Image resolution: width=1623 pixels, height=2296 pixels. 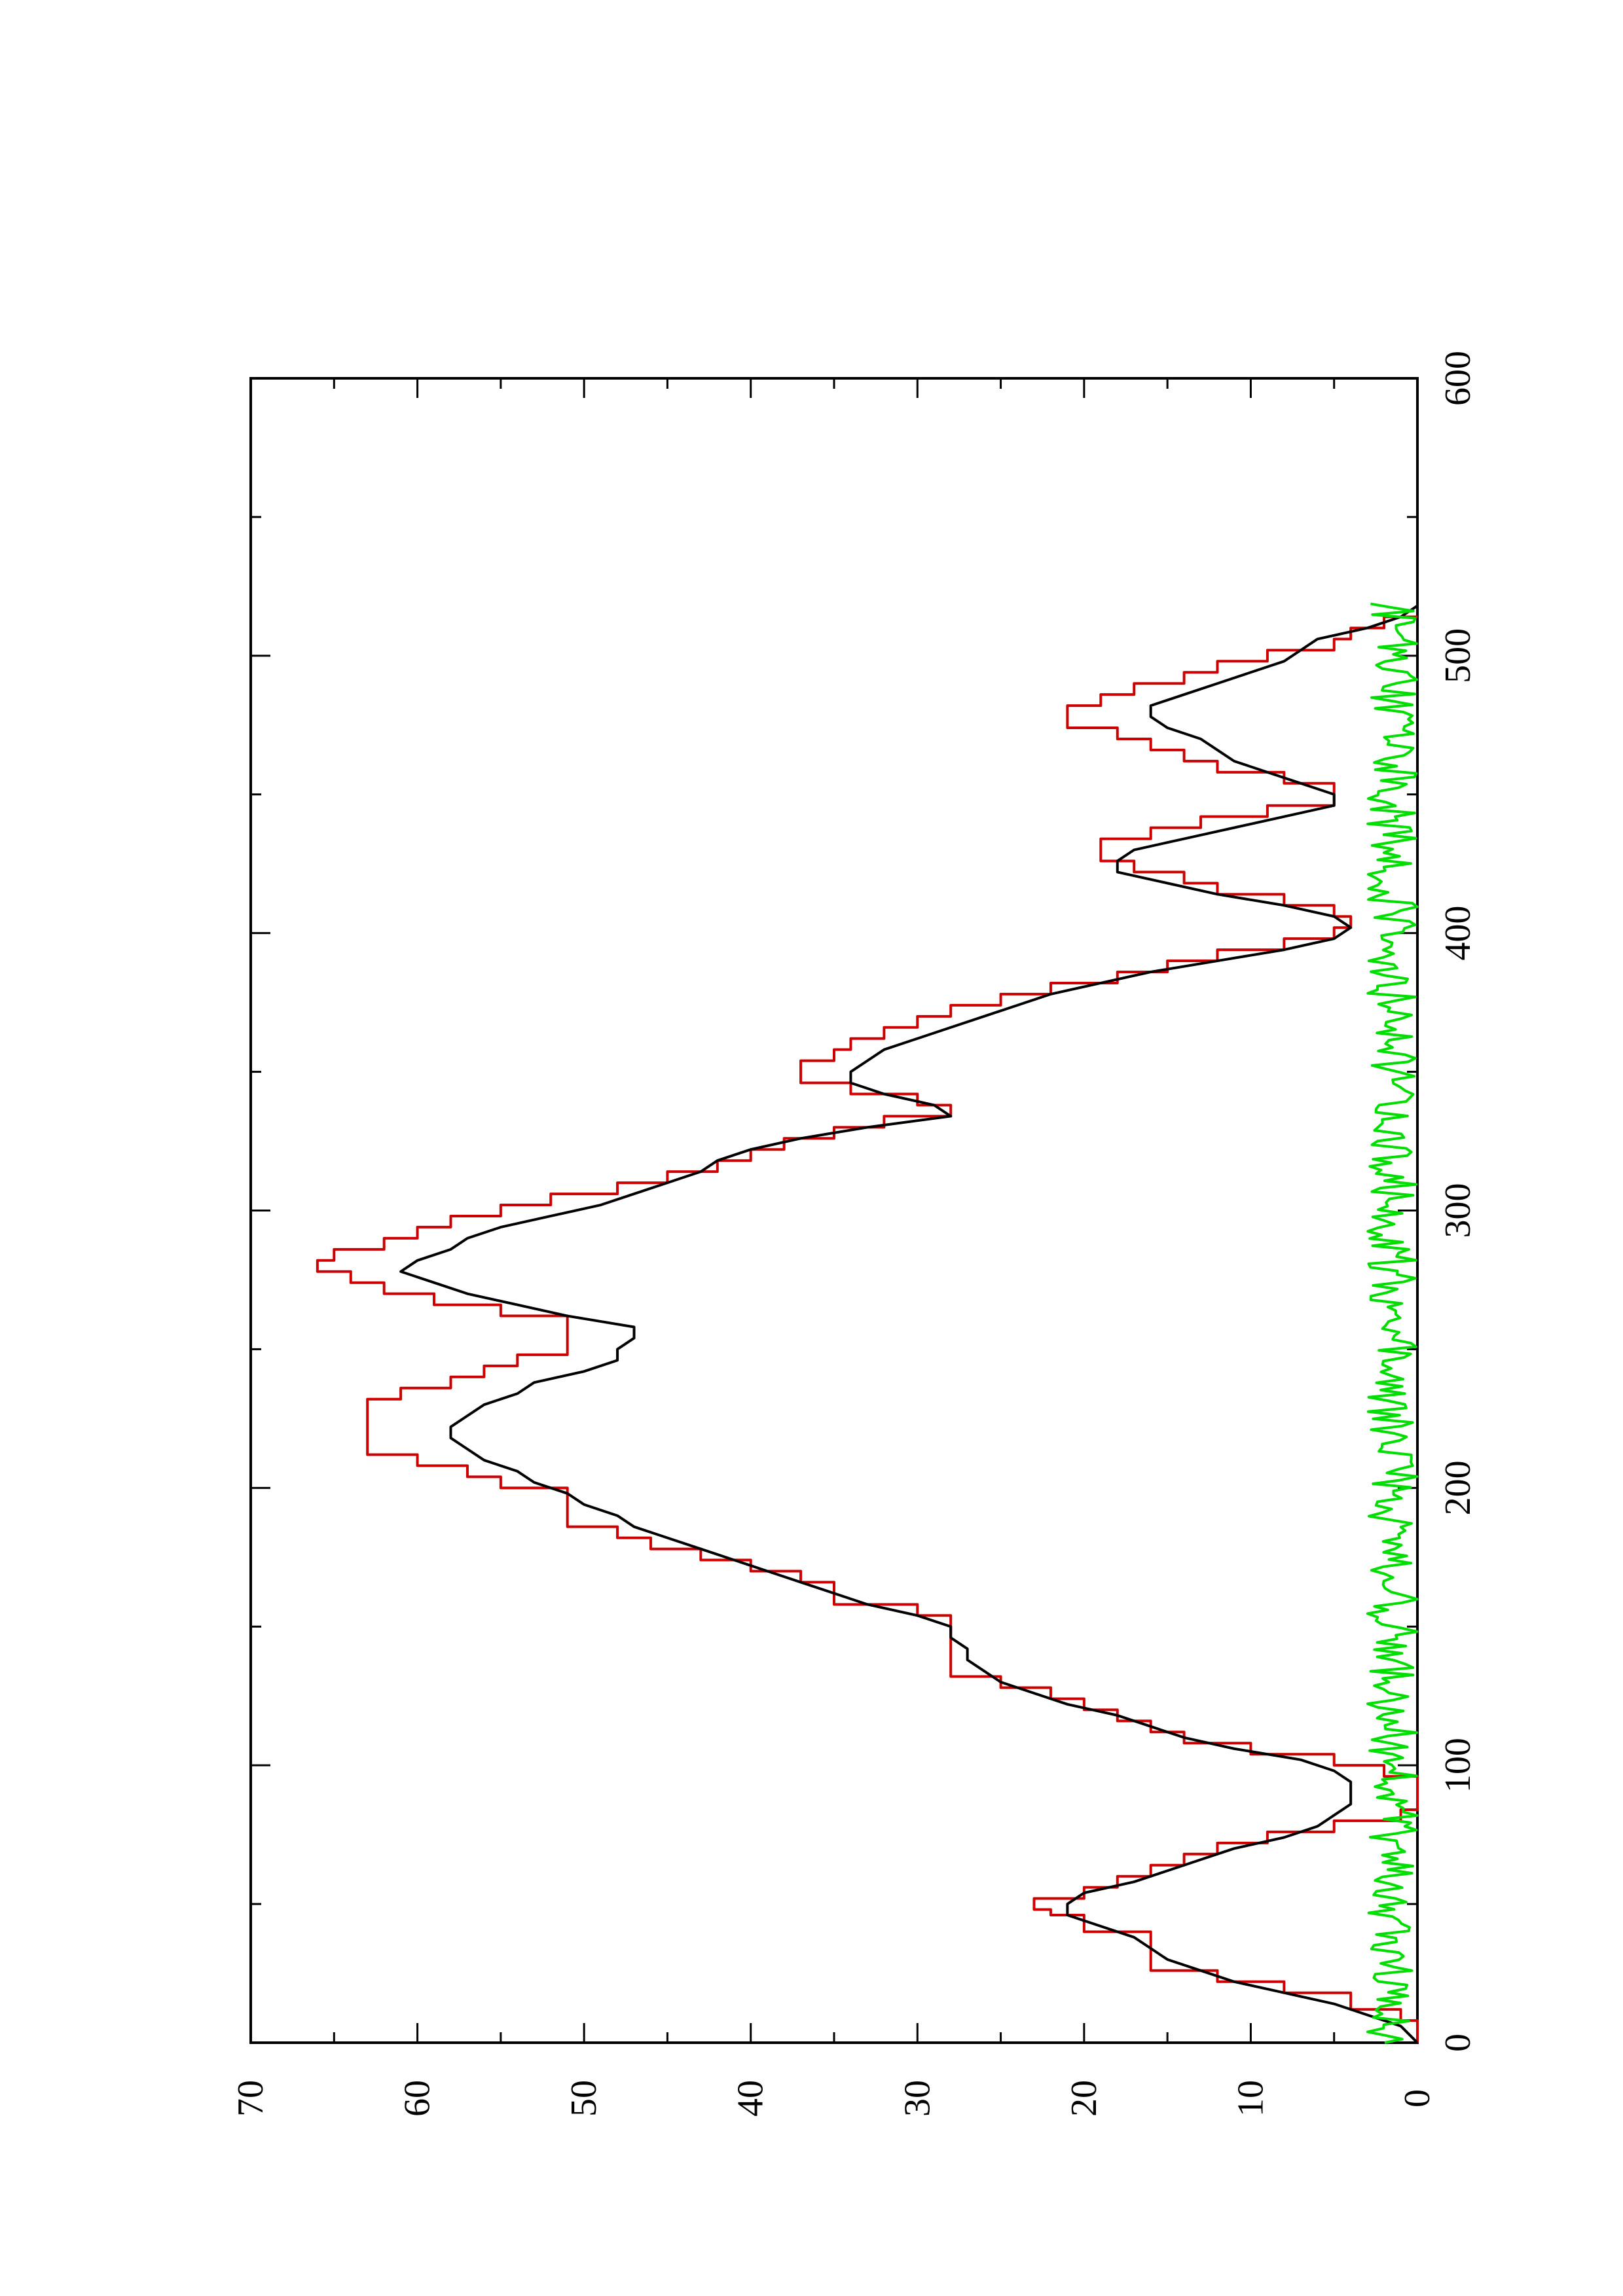 I want to click on y-tick-label: 0, so click(x=1417, y=2098).